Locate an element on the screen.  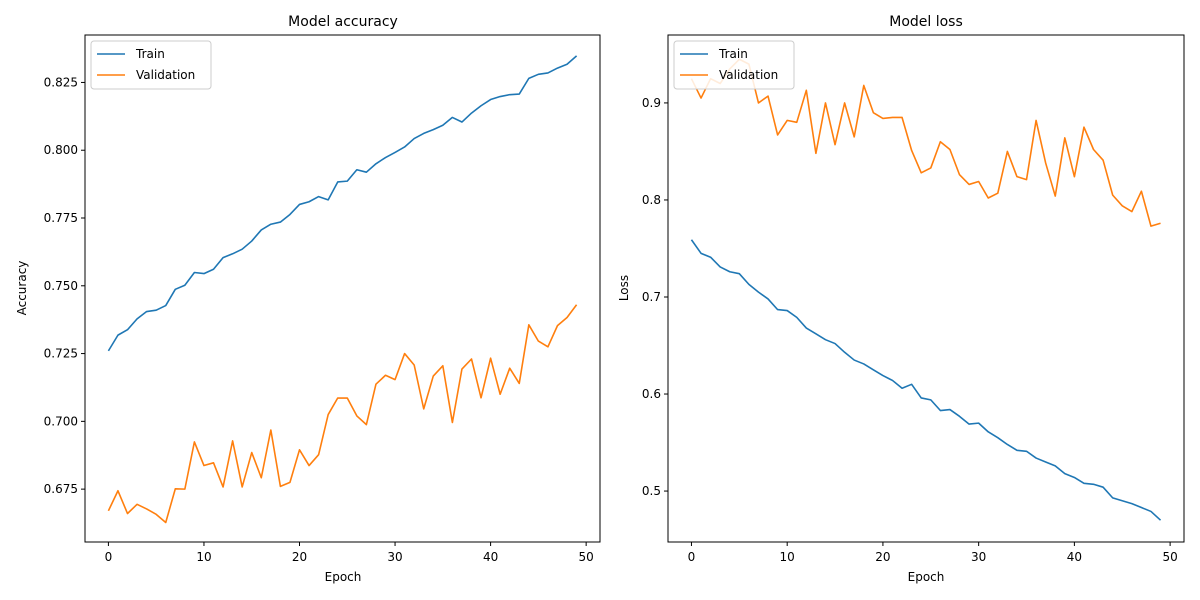
loss-y-tick-label: 0.8 is located at coordinates (651, 200).